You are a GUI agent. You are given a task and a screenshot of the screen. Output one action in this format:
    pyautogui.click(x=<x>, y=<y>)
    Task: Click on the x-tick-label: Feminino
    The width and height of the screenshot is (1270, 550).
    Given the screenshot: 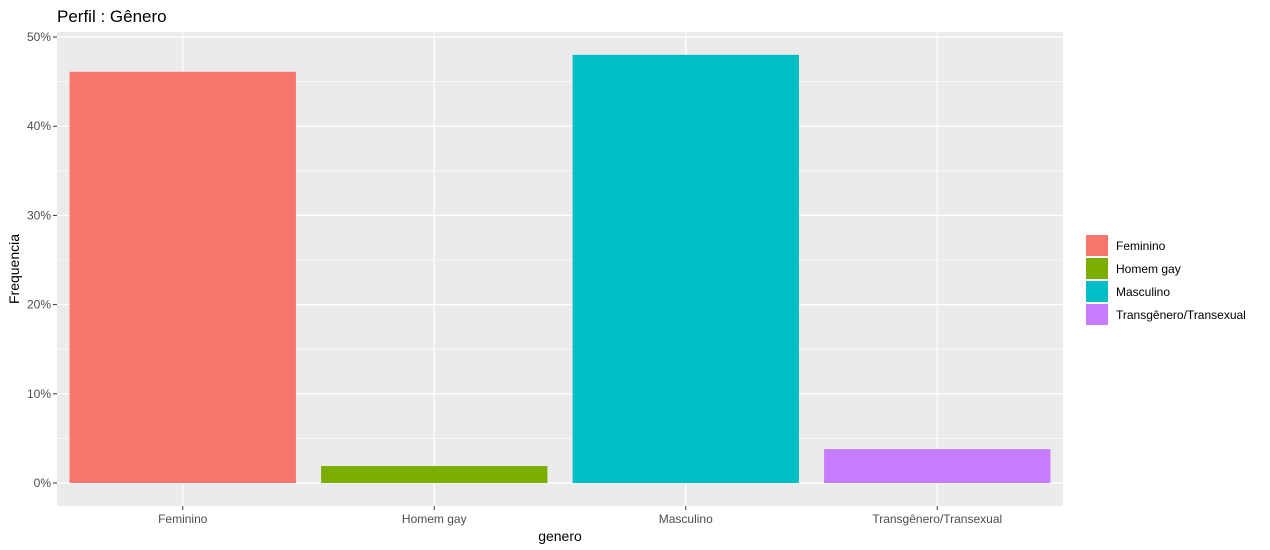 What is the action you would take?
    pyautogui.click(x=183, y=519)
    